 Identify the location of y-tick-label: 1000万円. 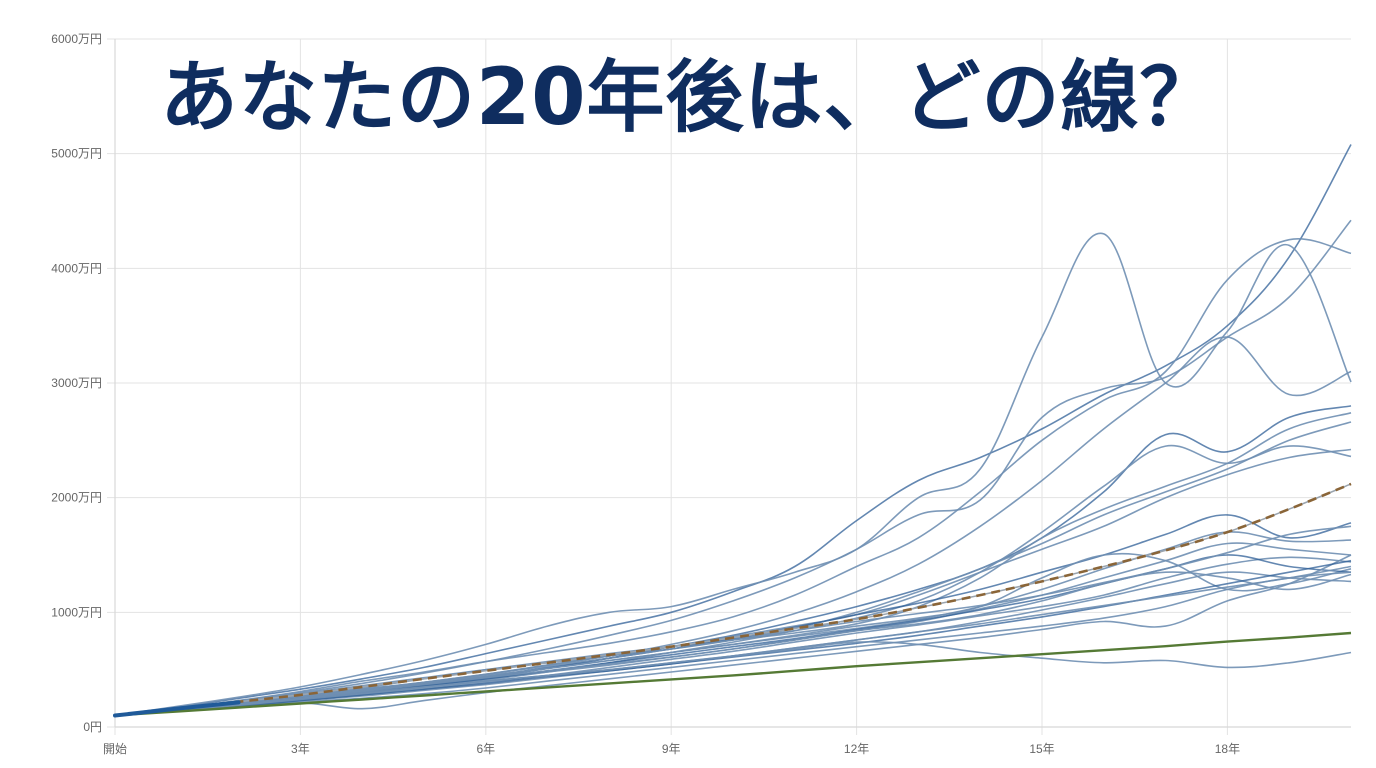
(76, 612).